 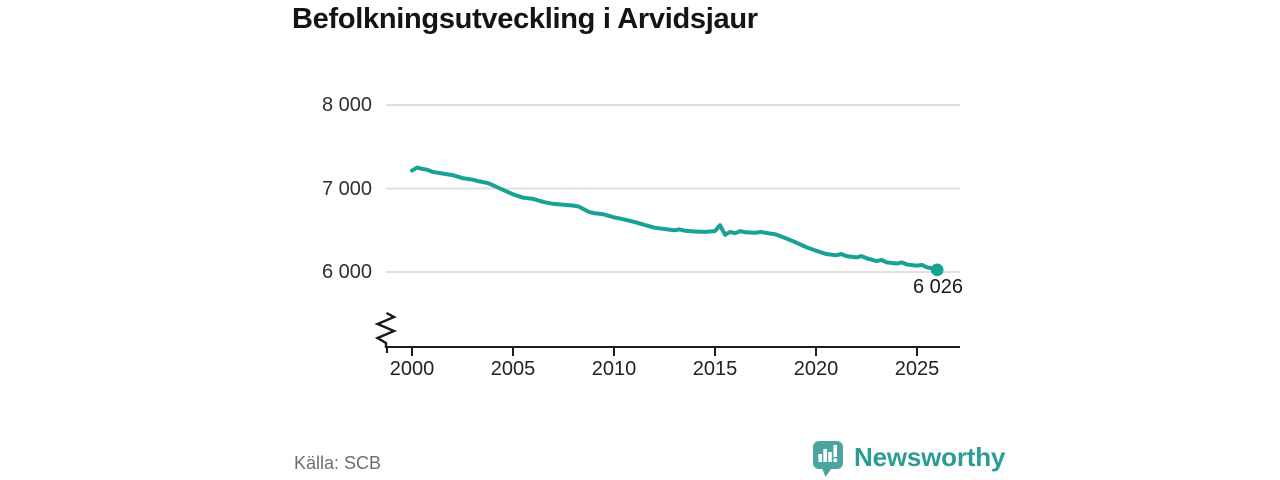 What do you see at coordinates (513, 369) in the screenshot?
I see `x-tick-label: 2005` at bounding box center [513, 369].